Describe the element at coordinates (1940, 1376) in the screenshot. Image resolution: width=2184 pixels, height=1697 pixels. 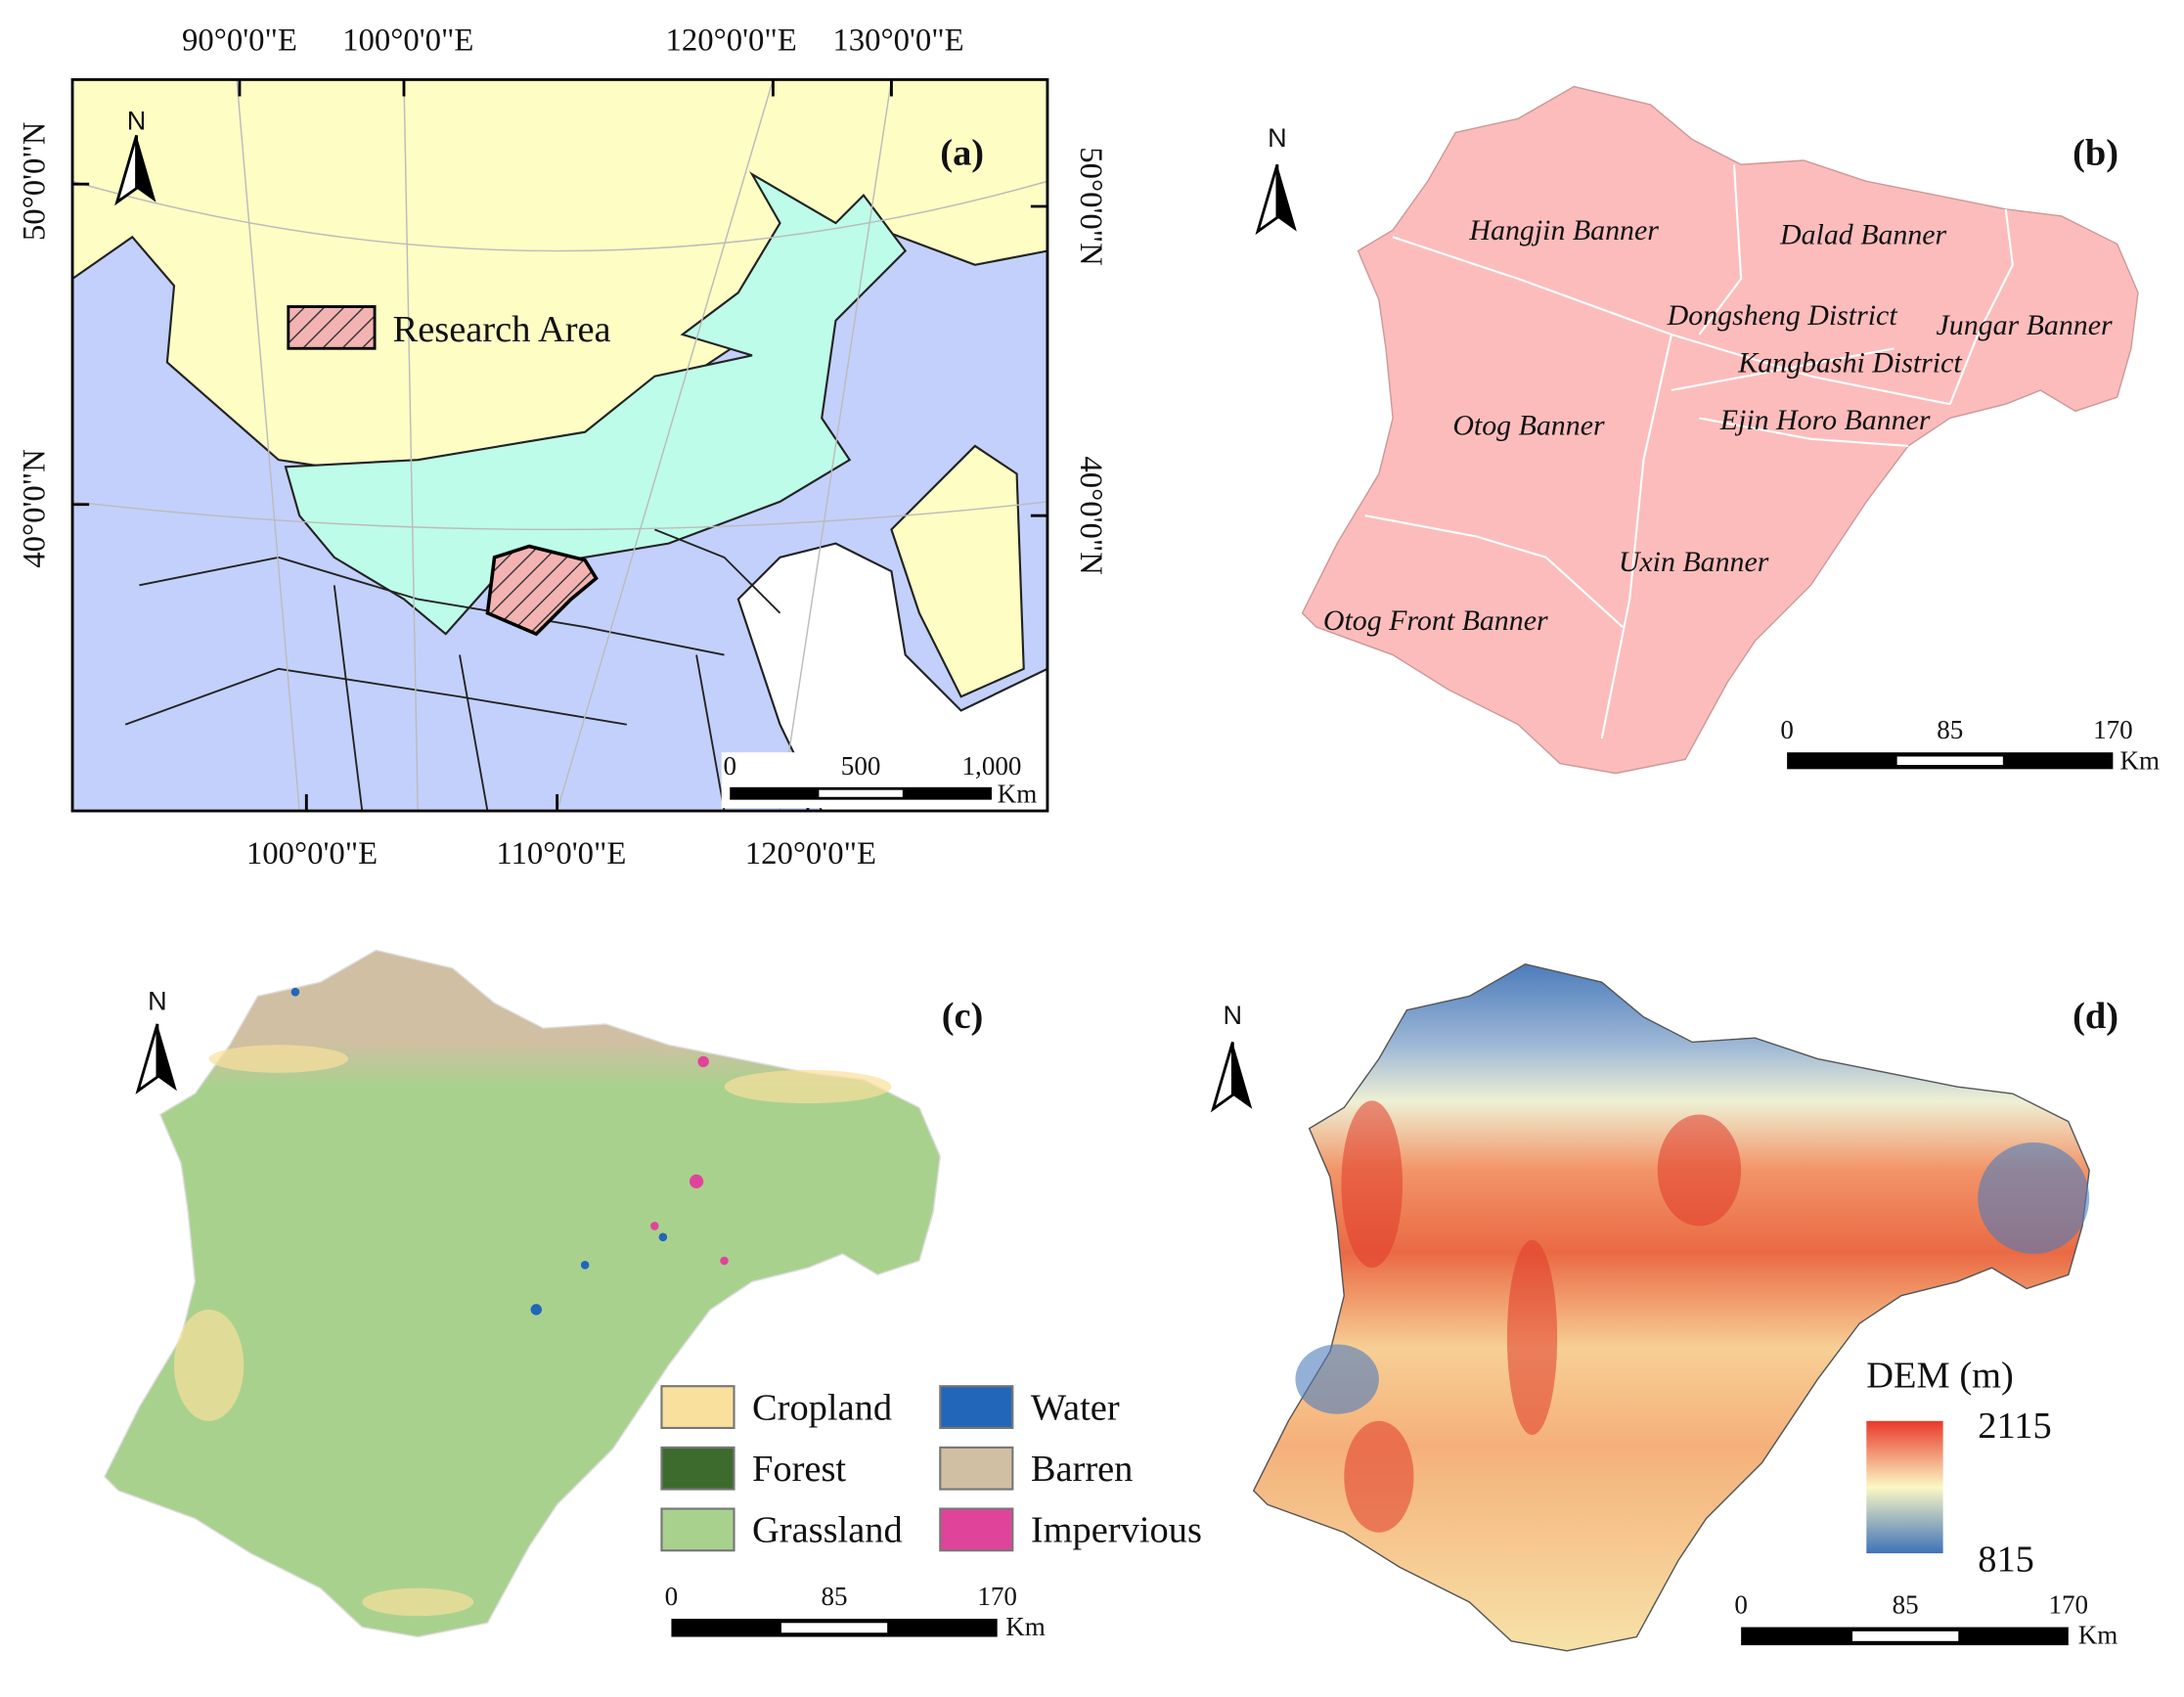
I see `legend-title: DEM (m)` at that location.